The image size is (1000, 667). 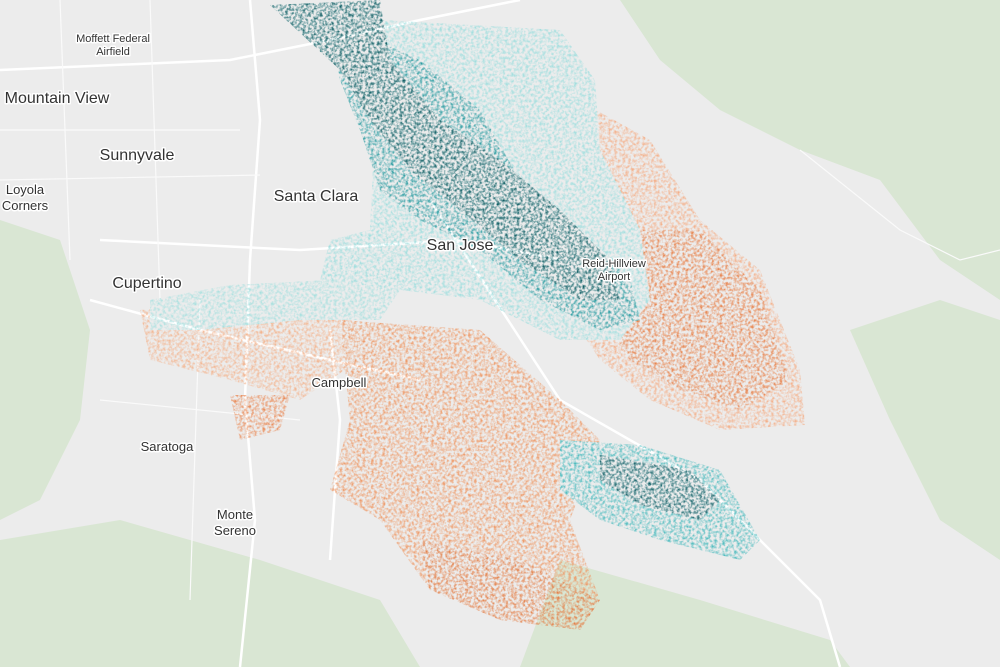 What do you see at coordinates (113, 39) in the screenshot?
I see `label-line: Moffett Federal` at bounding box center [113, 39].